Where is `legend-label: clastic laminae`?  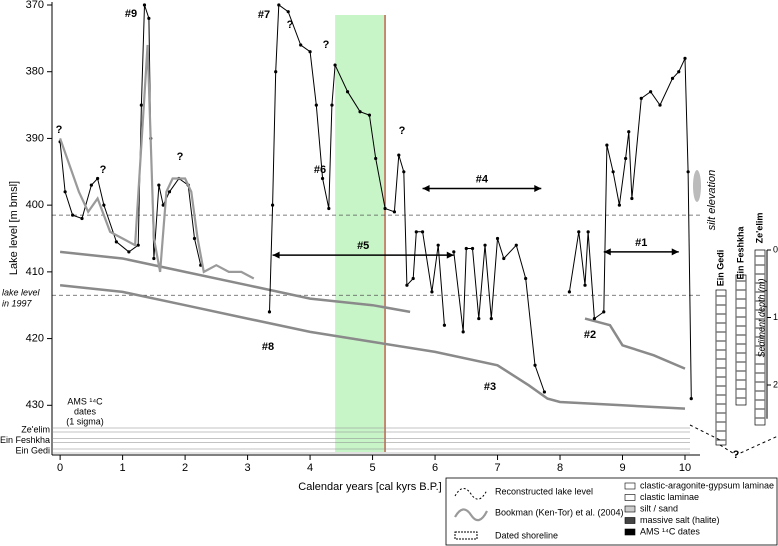
legend-label: clastic laminae is located at coordinates (669, 497).